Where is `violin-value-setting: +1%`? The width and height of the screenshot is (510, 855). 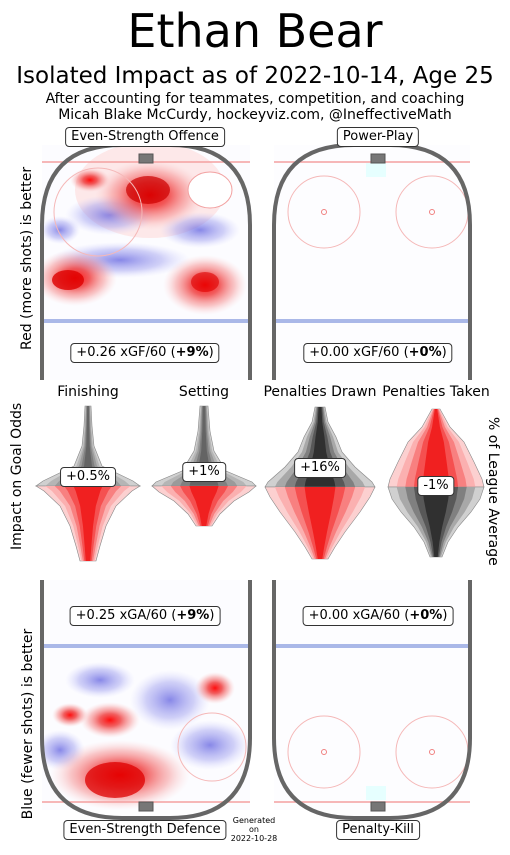
violin-value-setting: +1% is located at coordinates (204, 472).